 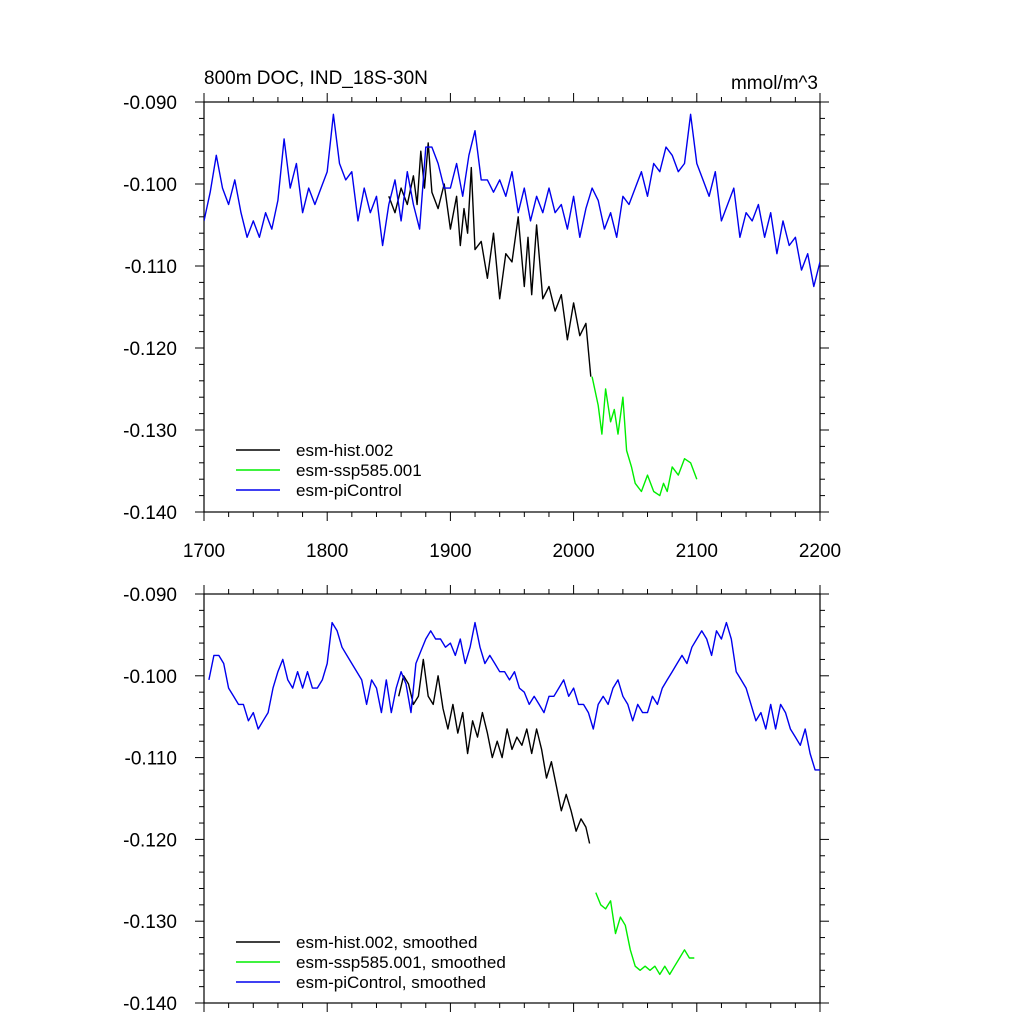 I want to click on y-tick-label-bottom: -0.140, so click(x=150, y=1004).